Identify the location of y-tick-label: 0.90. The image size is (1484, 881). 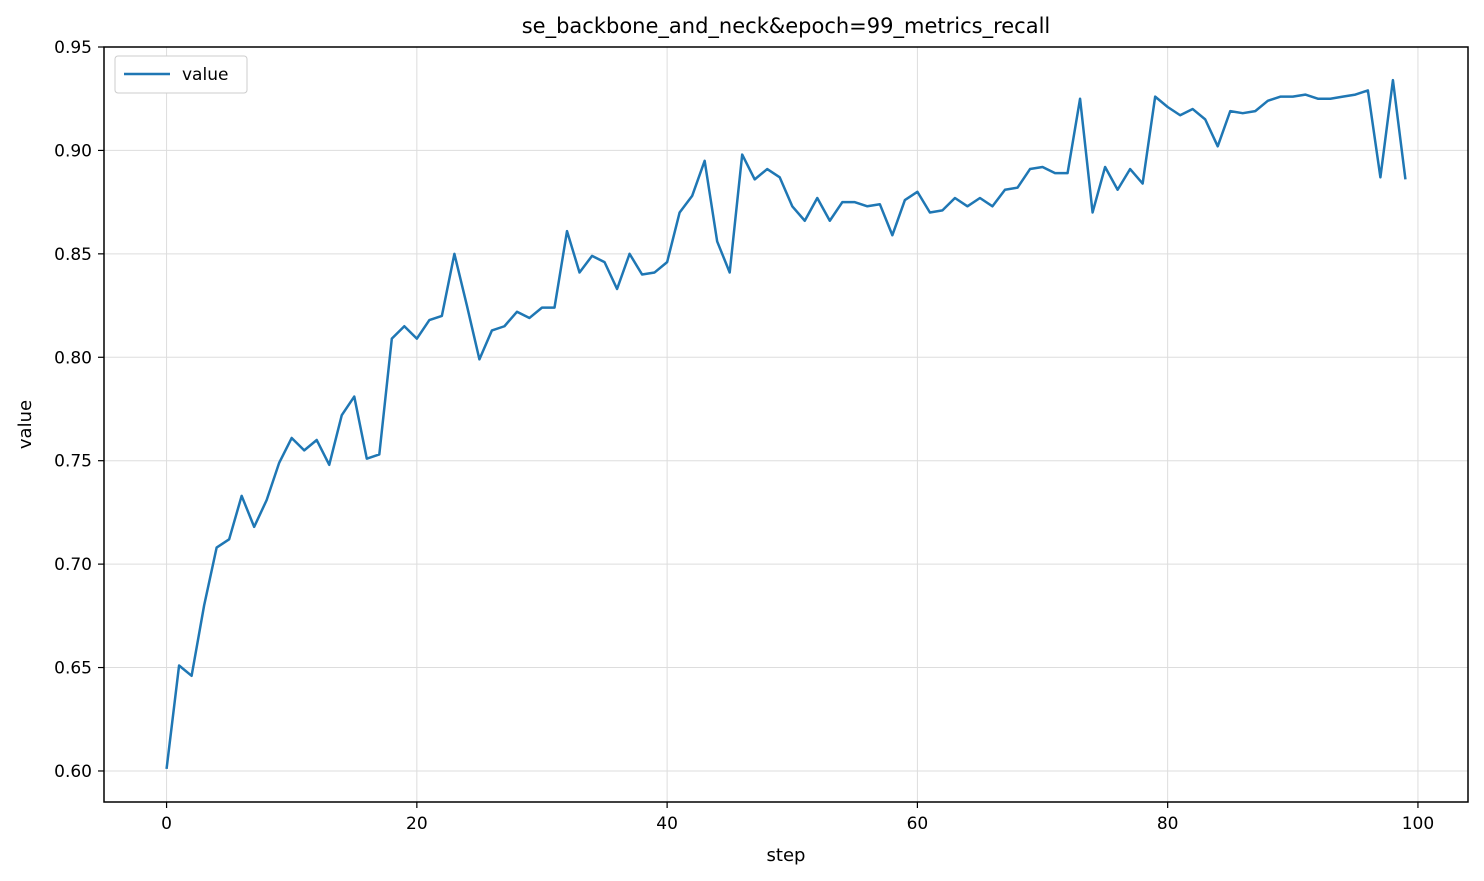
(73, 151).